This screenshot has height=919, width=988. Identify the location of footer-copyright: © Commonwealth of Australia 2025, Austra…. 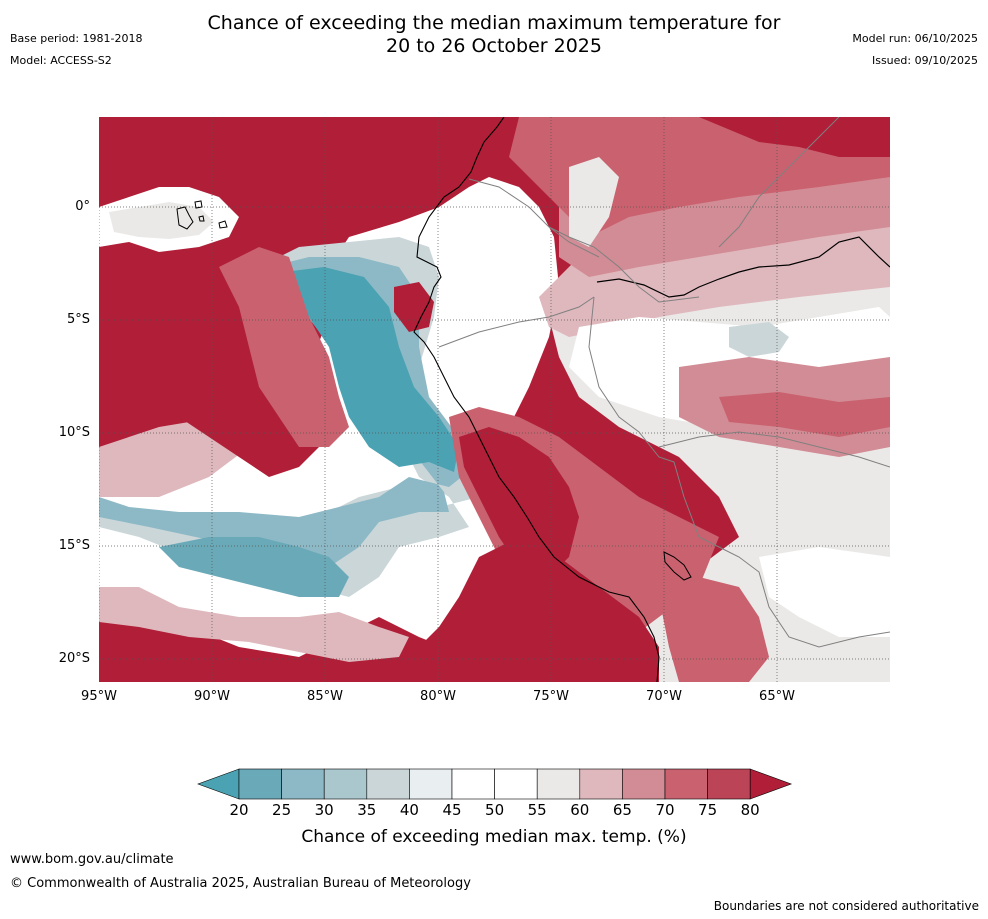
(240, 883).